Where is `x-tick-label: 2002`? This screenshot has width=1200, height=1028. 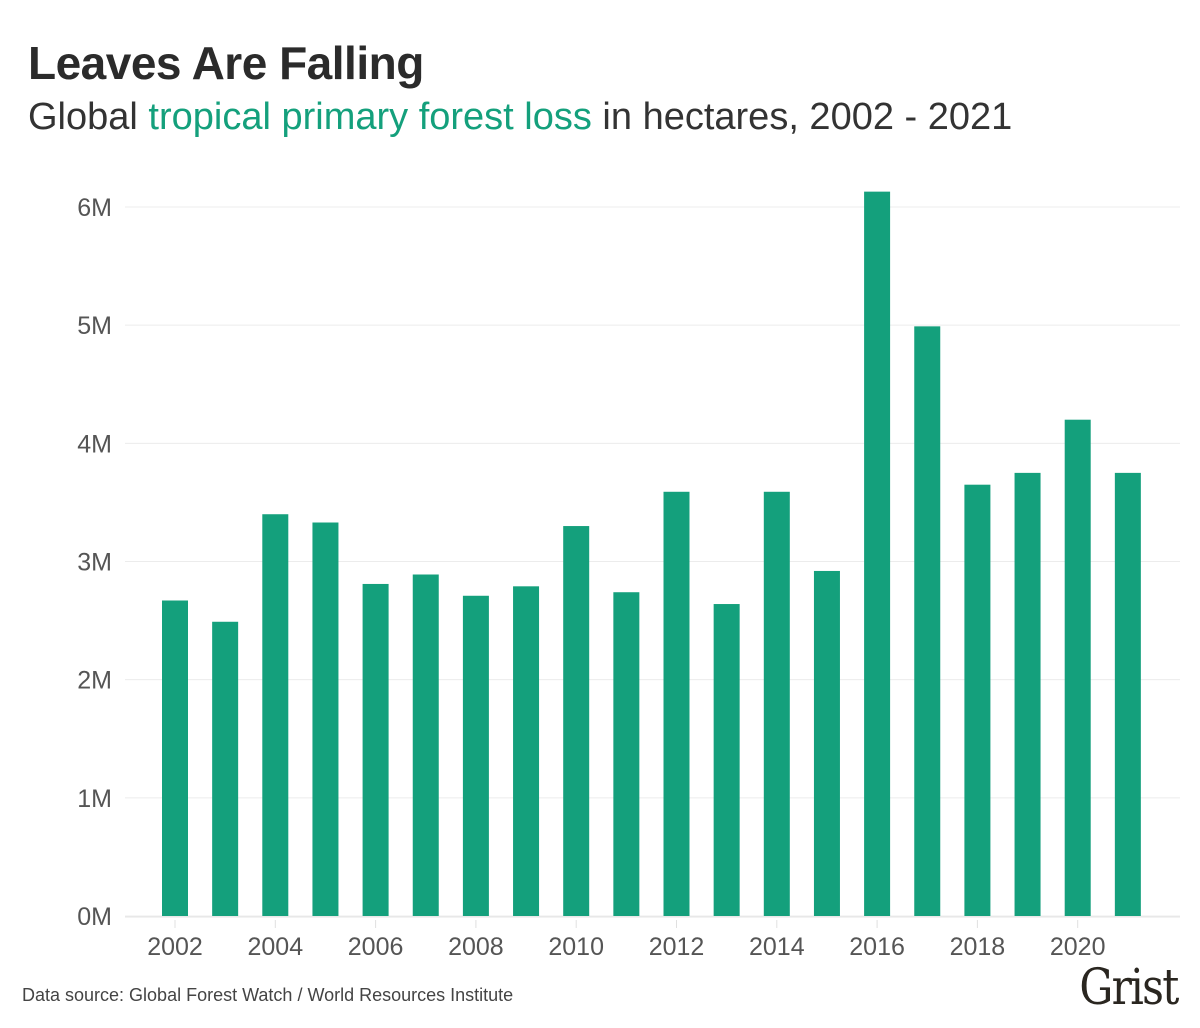
x-tick-label: 2002 is located at coordinates (175, 947).